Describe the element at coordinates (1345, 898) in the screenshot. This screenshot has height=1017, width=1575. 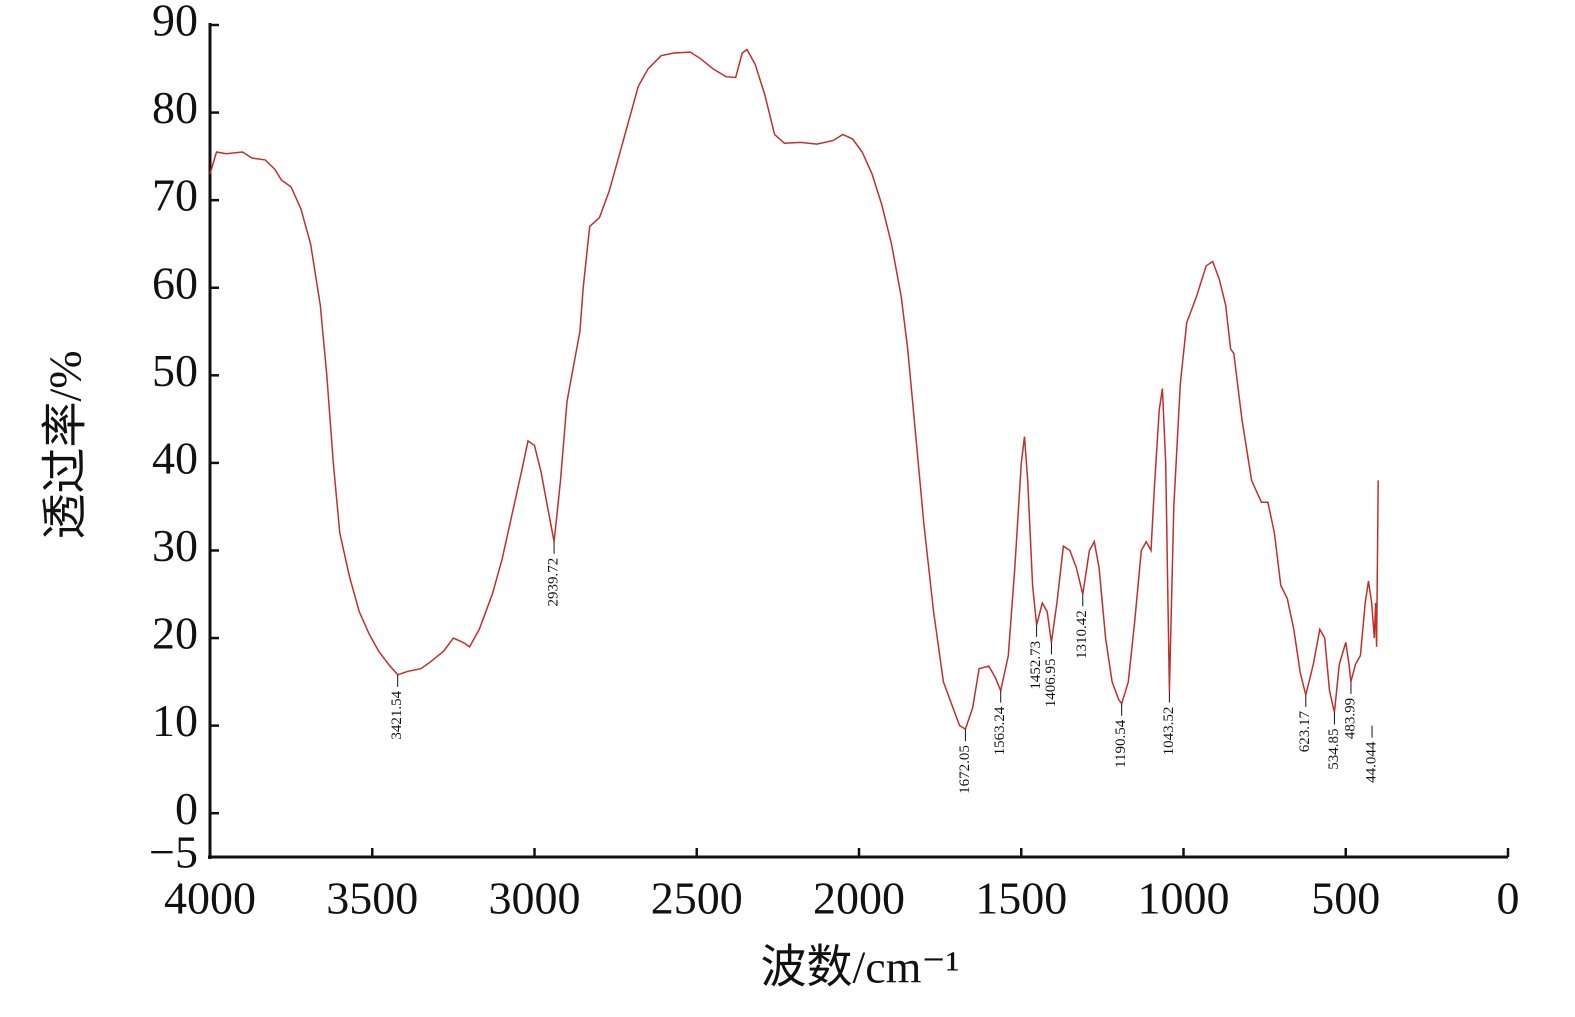
I see `x-tick-label: 500` at that location.